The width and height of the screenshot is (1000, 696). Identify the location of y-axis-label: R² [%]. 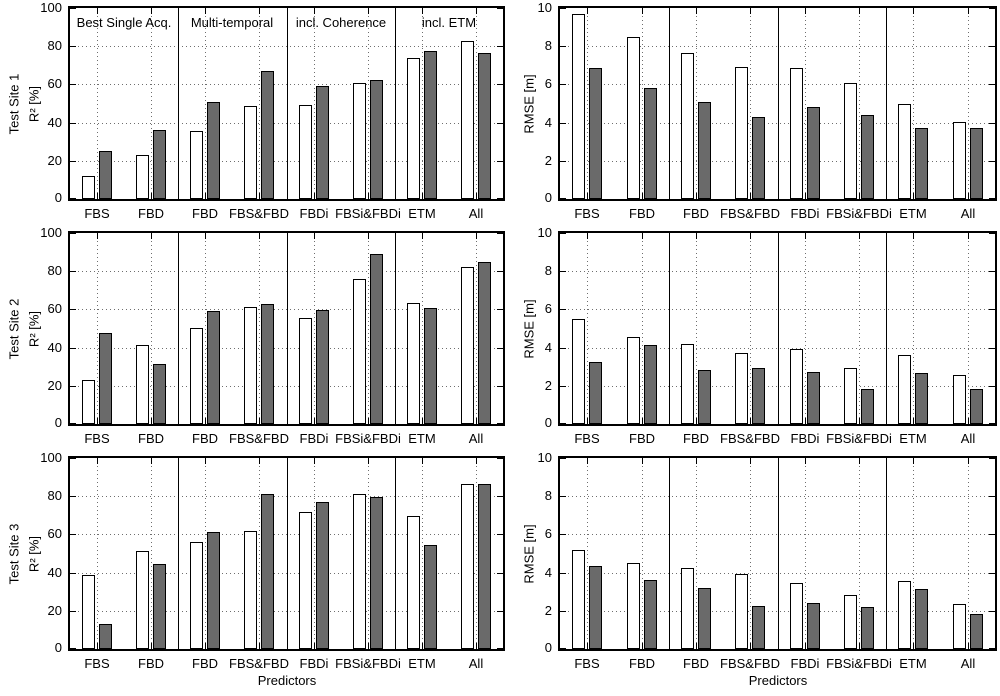
(34, 329).